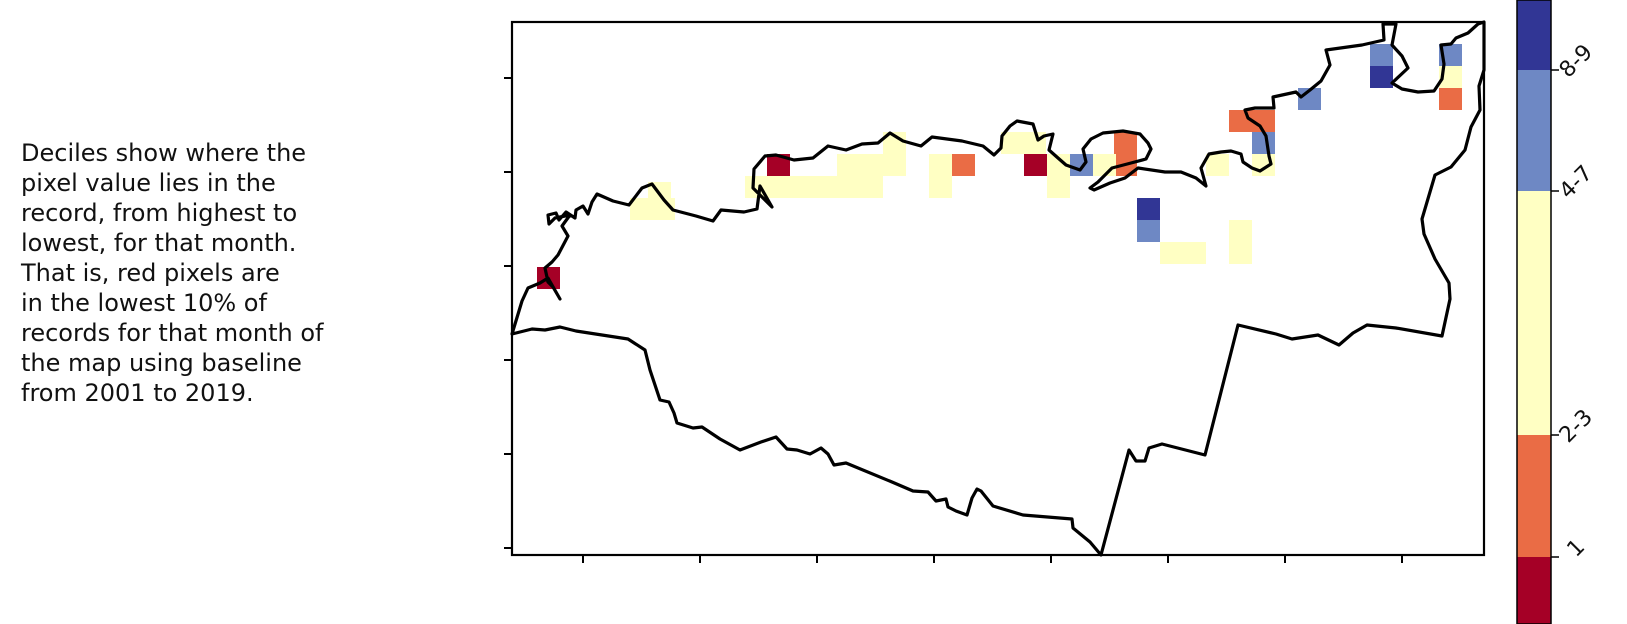 The width and height of the screenshot is (1627, 624). Describe the element at coordinates (1577, 549) in the screenshot. I see `colorbar-tick-label: 1` at that location.